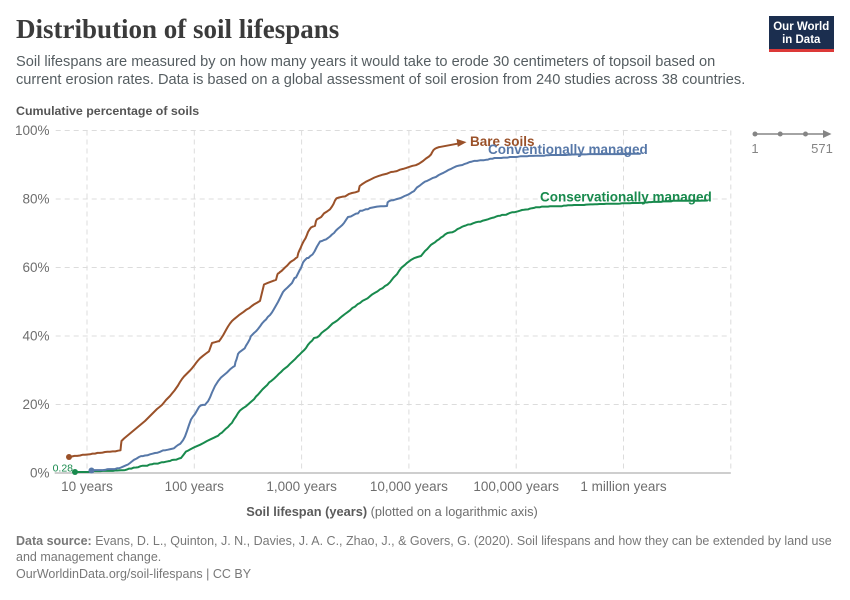 The height and width of the screenshot is (600, 850). Describe the element at coordinates (822, 148) in the screenshot. I see `svg-text: 571` at that location.